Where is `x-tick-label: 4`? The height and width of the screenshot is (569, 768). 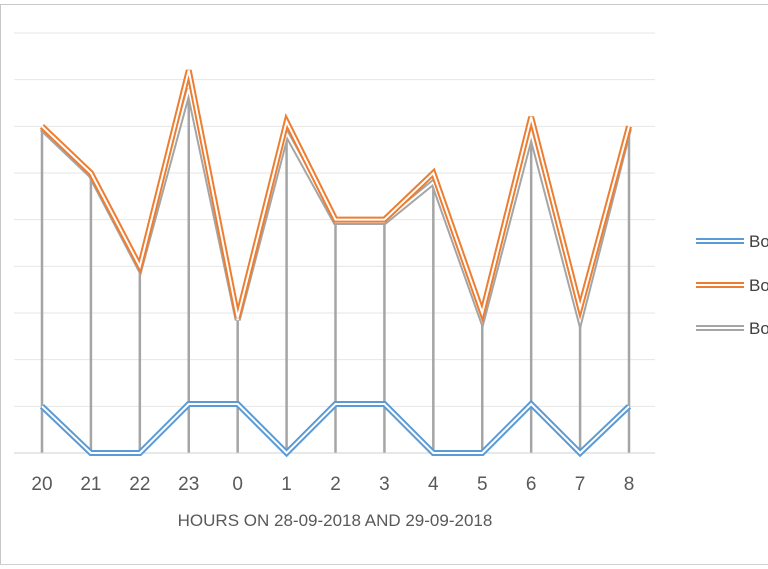 x-tick-label: 4 is located at coordinates (433, 484).